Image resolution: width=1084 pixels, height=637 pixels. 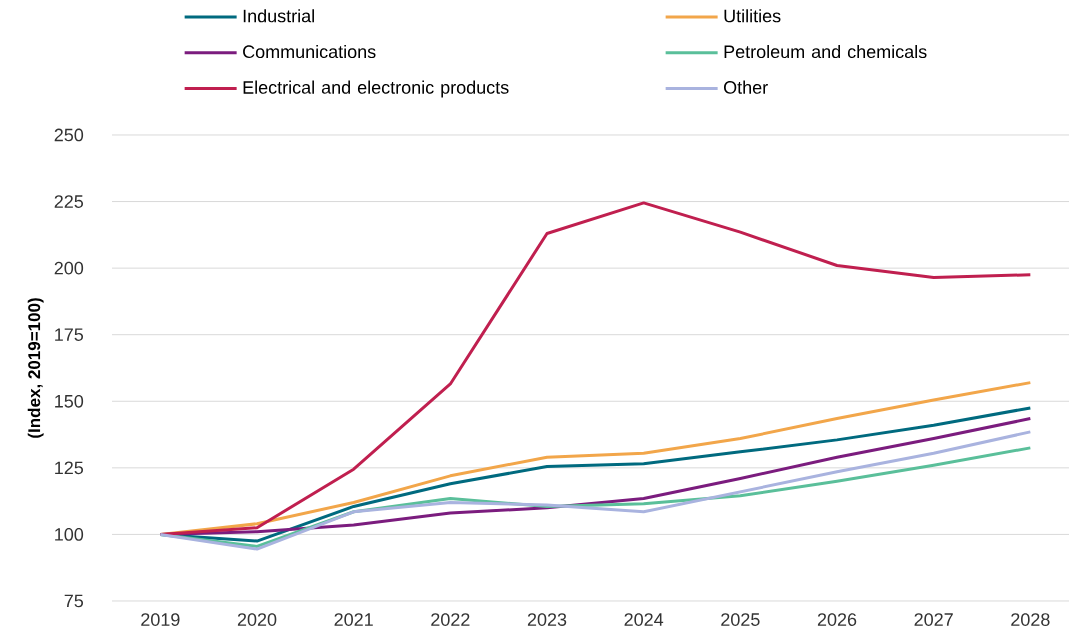 I want to click on legend-label: Other, so click(x=746, y=87).